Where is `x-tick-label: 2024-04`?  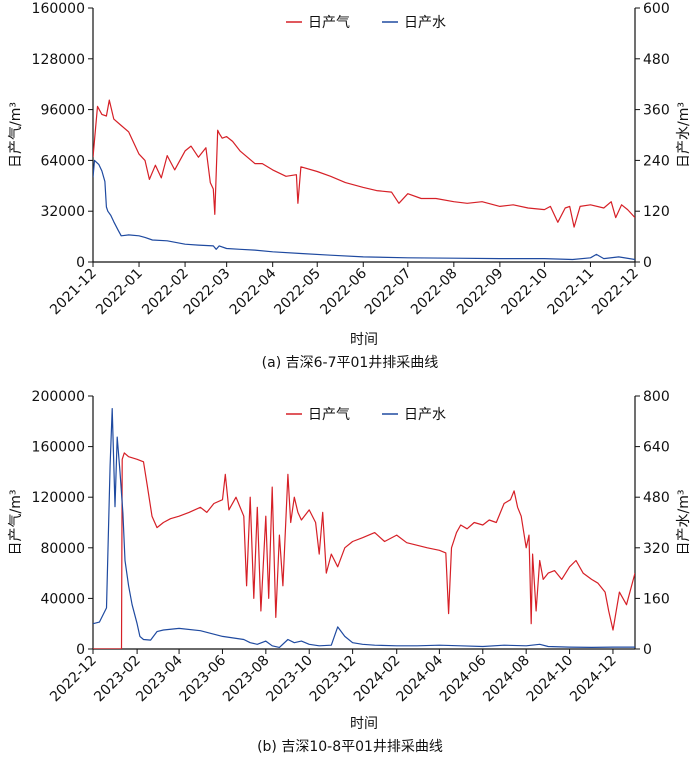
x-tick-label: 2024-04 is located at coordinates (420, 678).